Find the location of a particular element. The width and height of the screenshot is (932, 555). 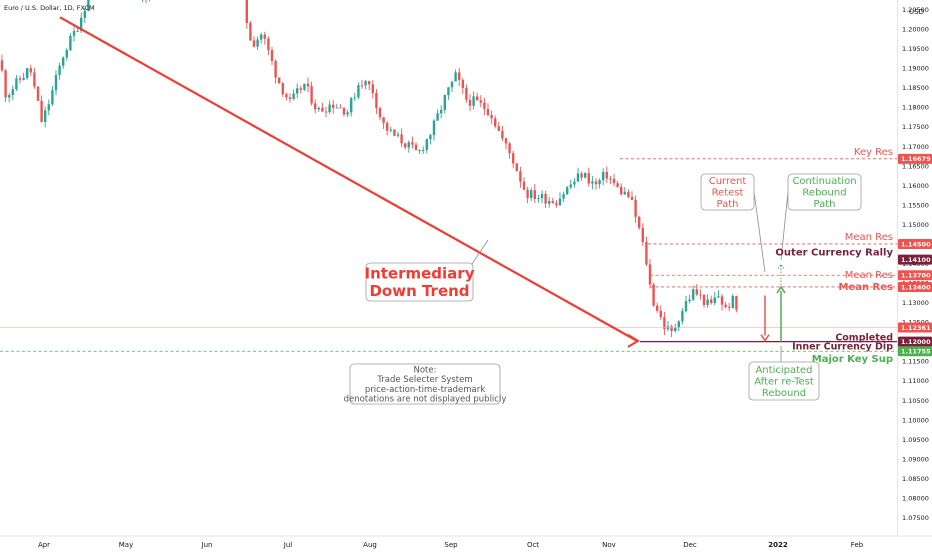

price-tag-text: 1.11755 is located at coordinates (916, 352).